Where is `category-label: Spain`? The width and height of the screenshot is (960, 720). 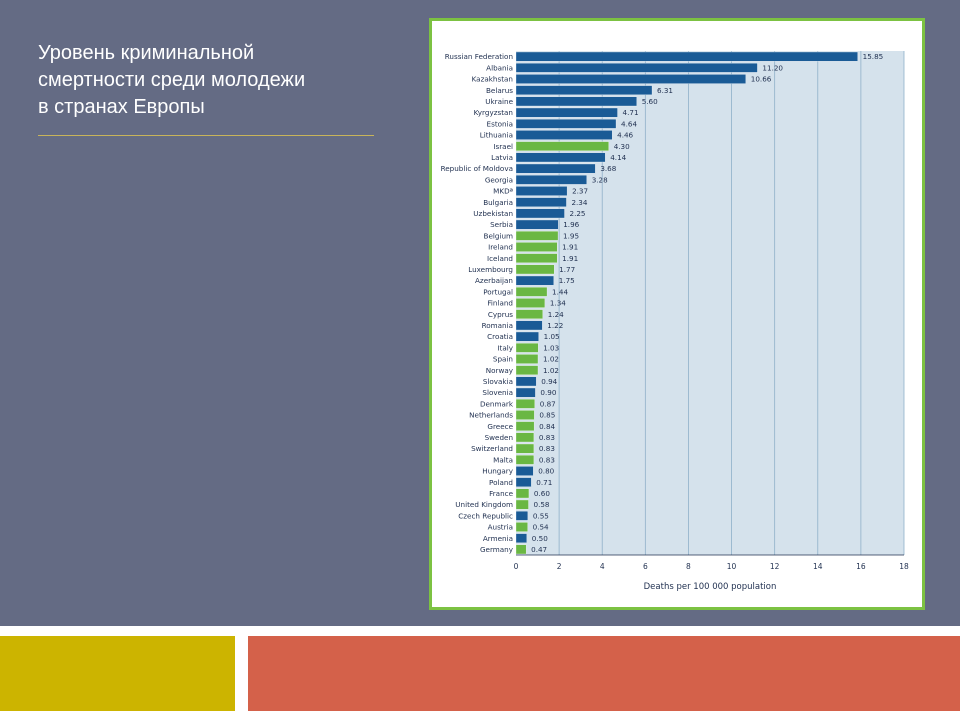
category-label: Spain is located at coordinates (503, 359).